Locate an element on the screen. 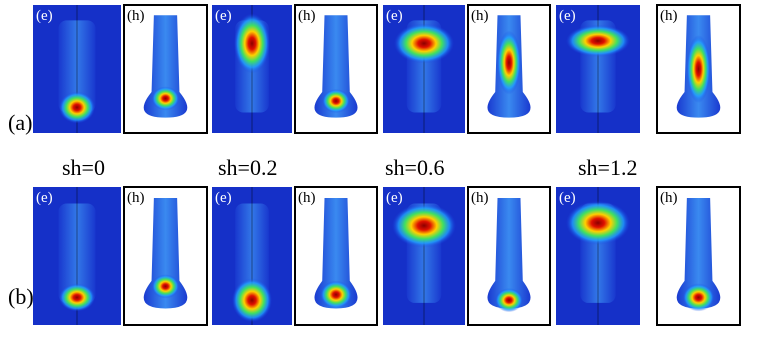  row-label: (a) is located at coordinates (20, 122).